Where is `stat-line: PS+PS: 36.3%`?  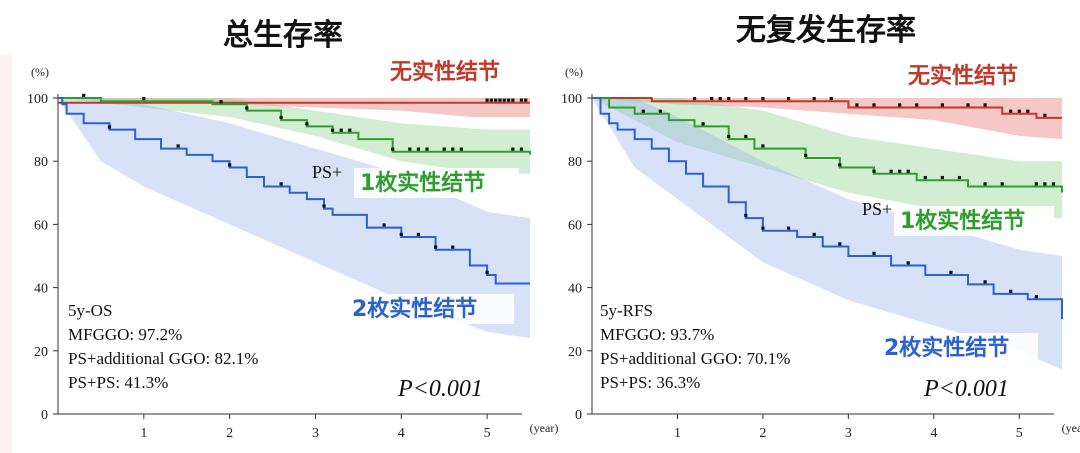 stat-line: PS+PS: 36.3% is located at coordinates (650, 382).